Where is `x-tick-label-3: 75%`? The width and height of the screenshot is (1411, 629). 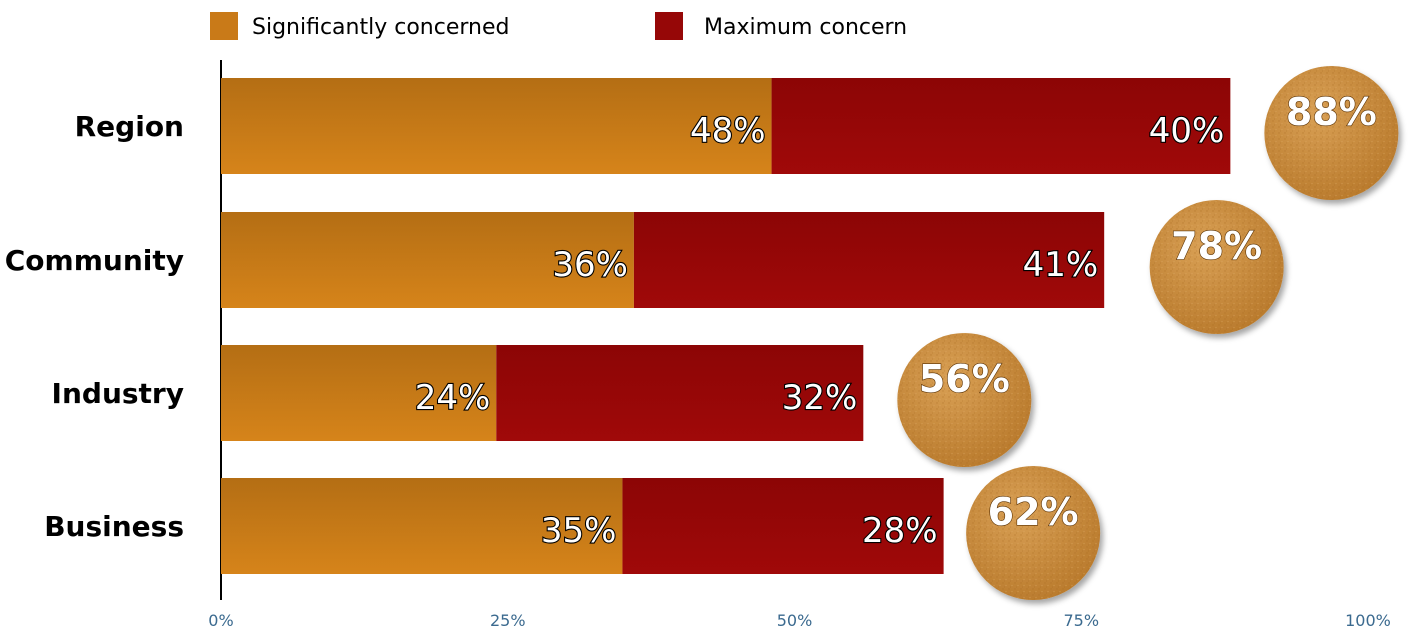 x-tick-label-3: 75% is located at coordinates (1081, 620).